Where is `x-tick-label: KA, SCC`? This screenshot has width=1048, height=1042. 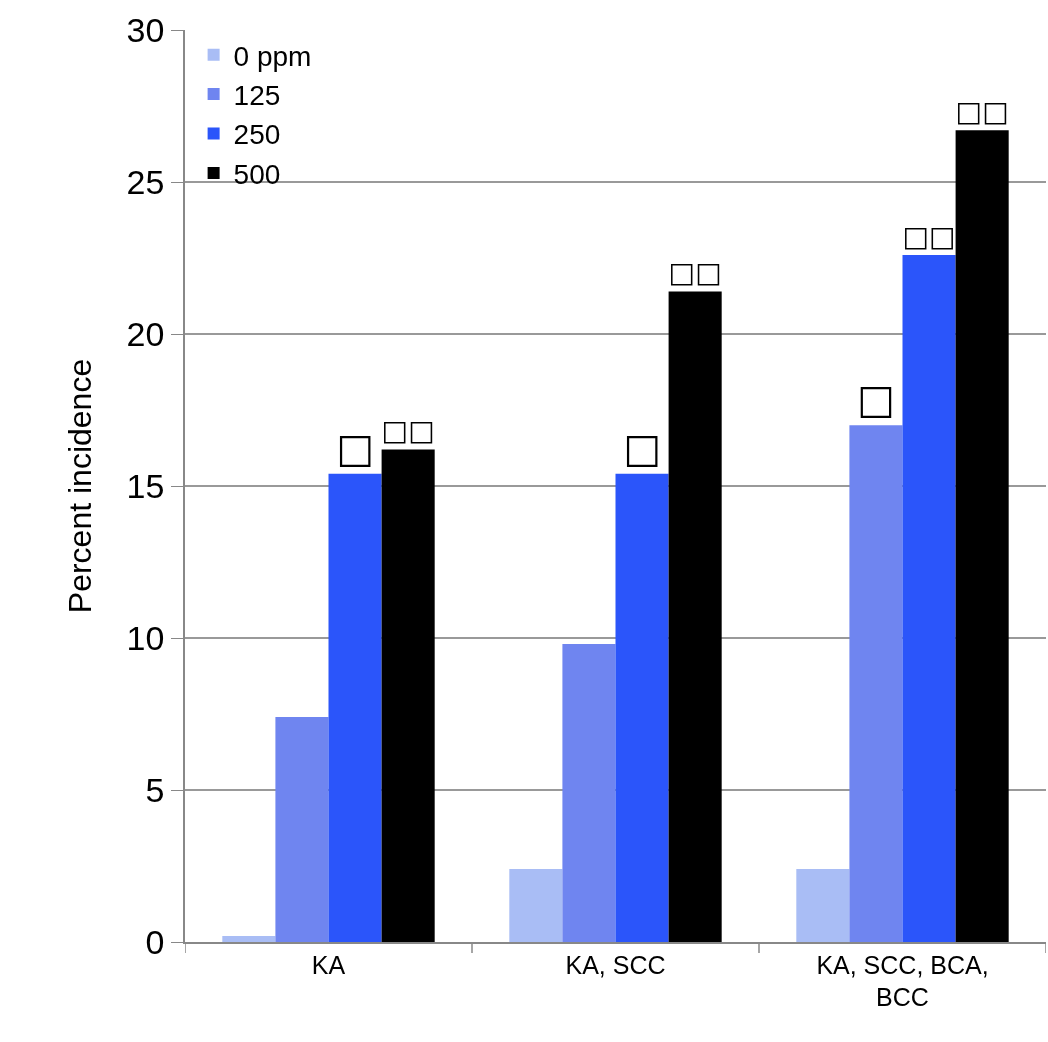 x-tick-label: KA, SCC is located at coordinates (615, 964).